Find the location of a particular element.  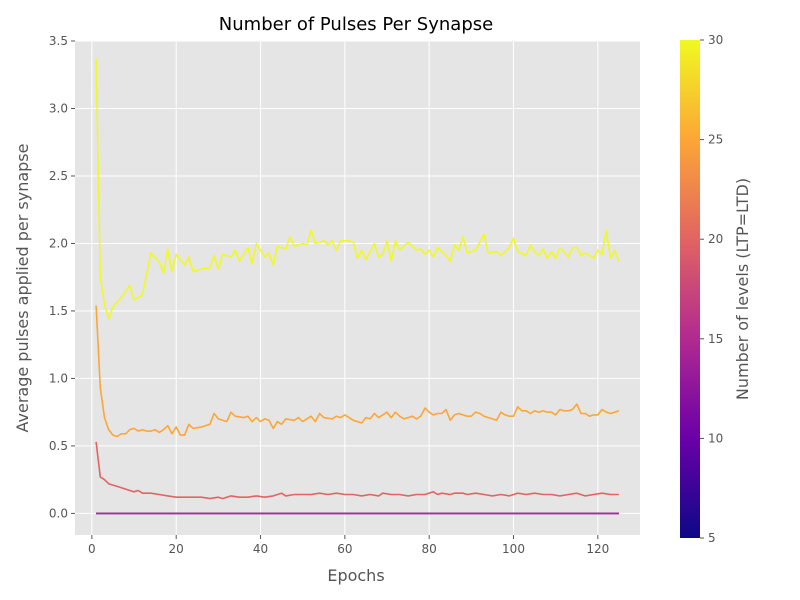

colorbar-tick-label: 15 is located at coordinates (715, 339).